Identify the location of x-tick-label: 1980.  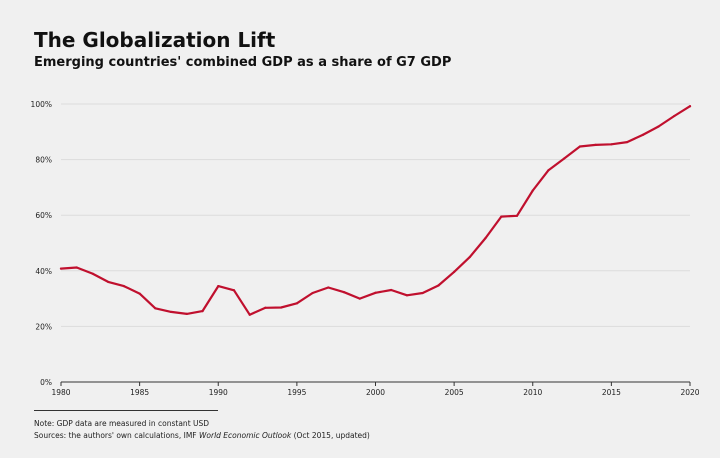
(60, 392).